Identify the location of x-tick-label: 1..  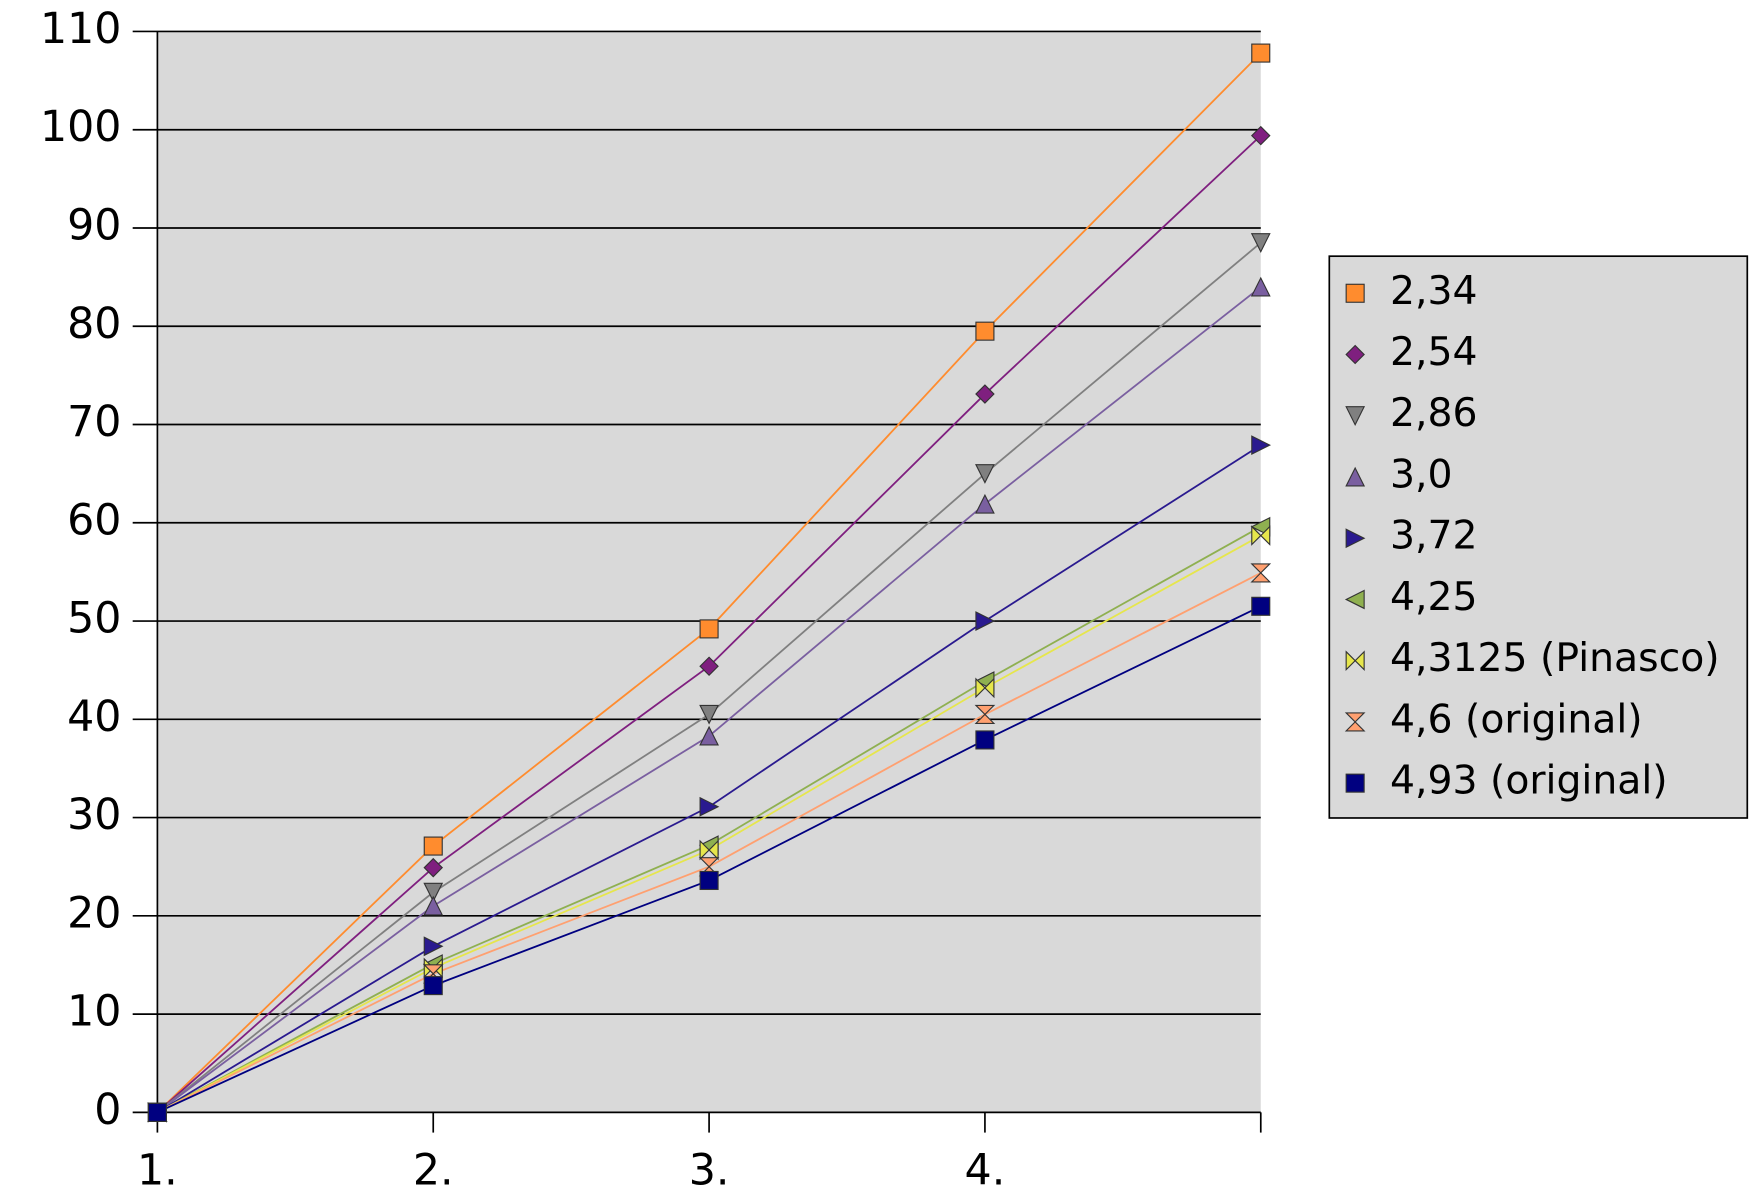
(157, 1171).